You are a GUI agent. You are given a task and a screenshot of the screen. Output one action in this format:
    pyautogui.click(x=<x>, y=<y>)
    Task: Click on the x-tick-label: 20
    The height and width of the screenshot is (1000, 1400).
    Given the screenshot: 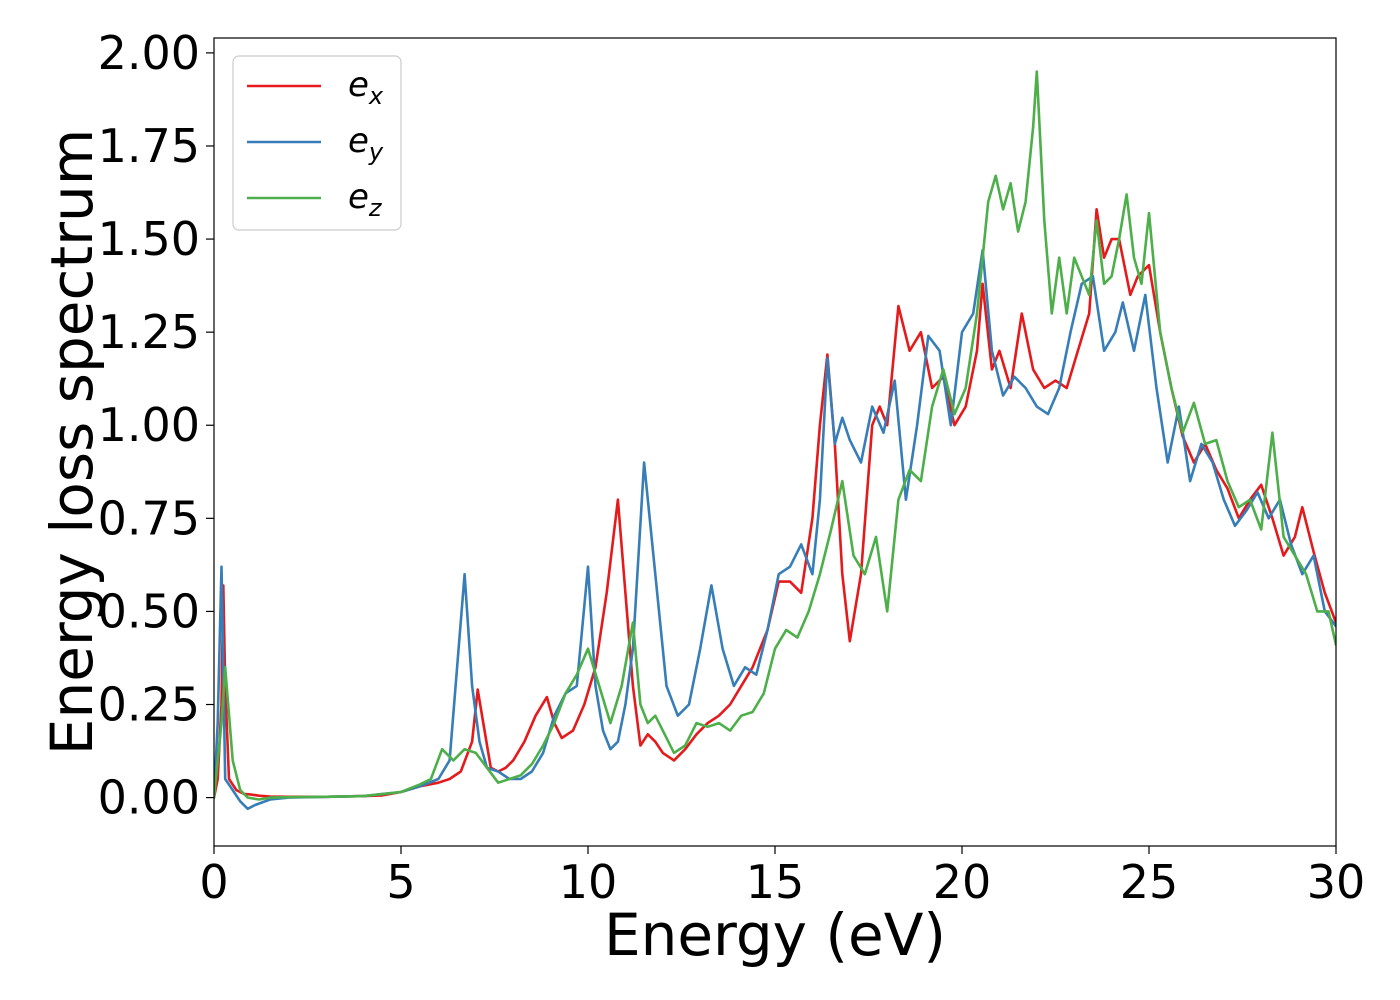 What is the action you would take?
    pyautogui.click(x=962, y=882)
    